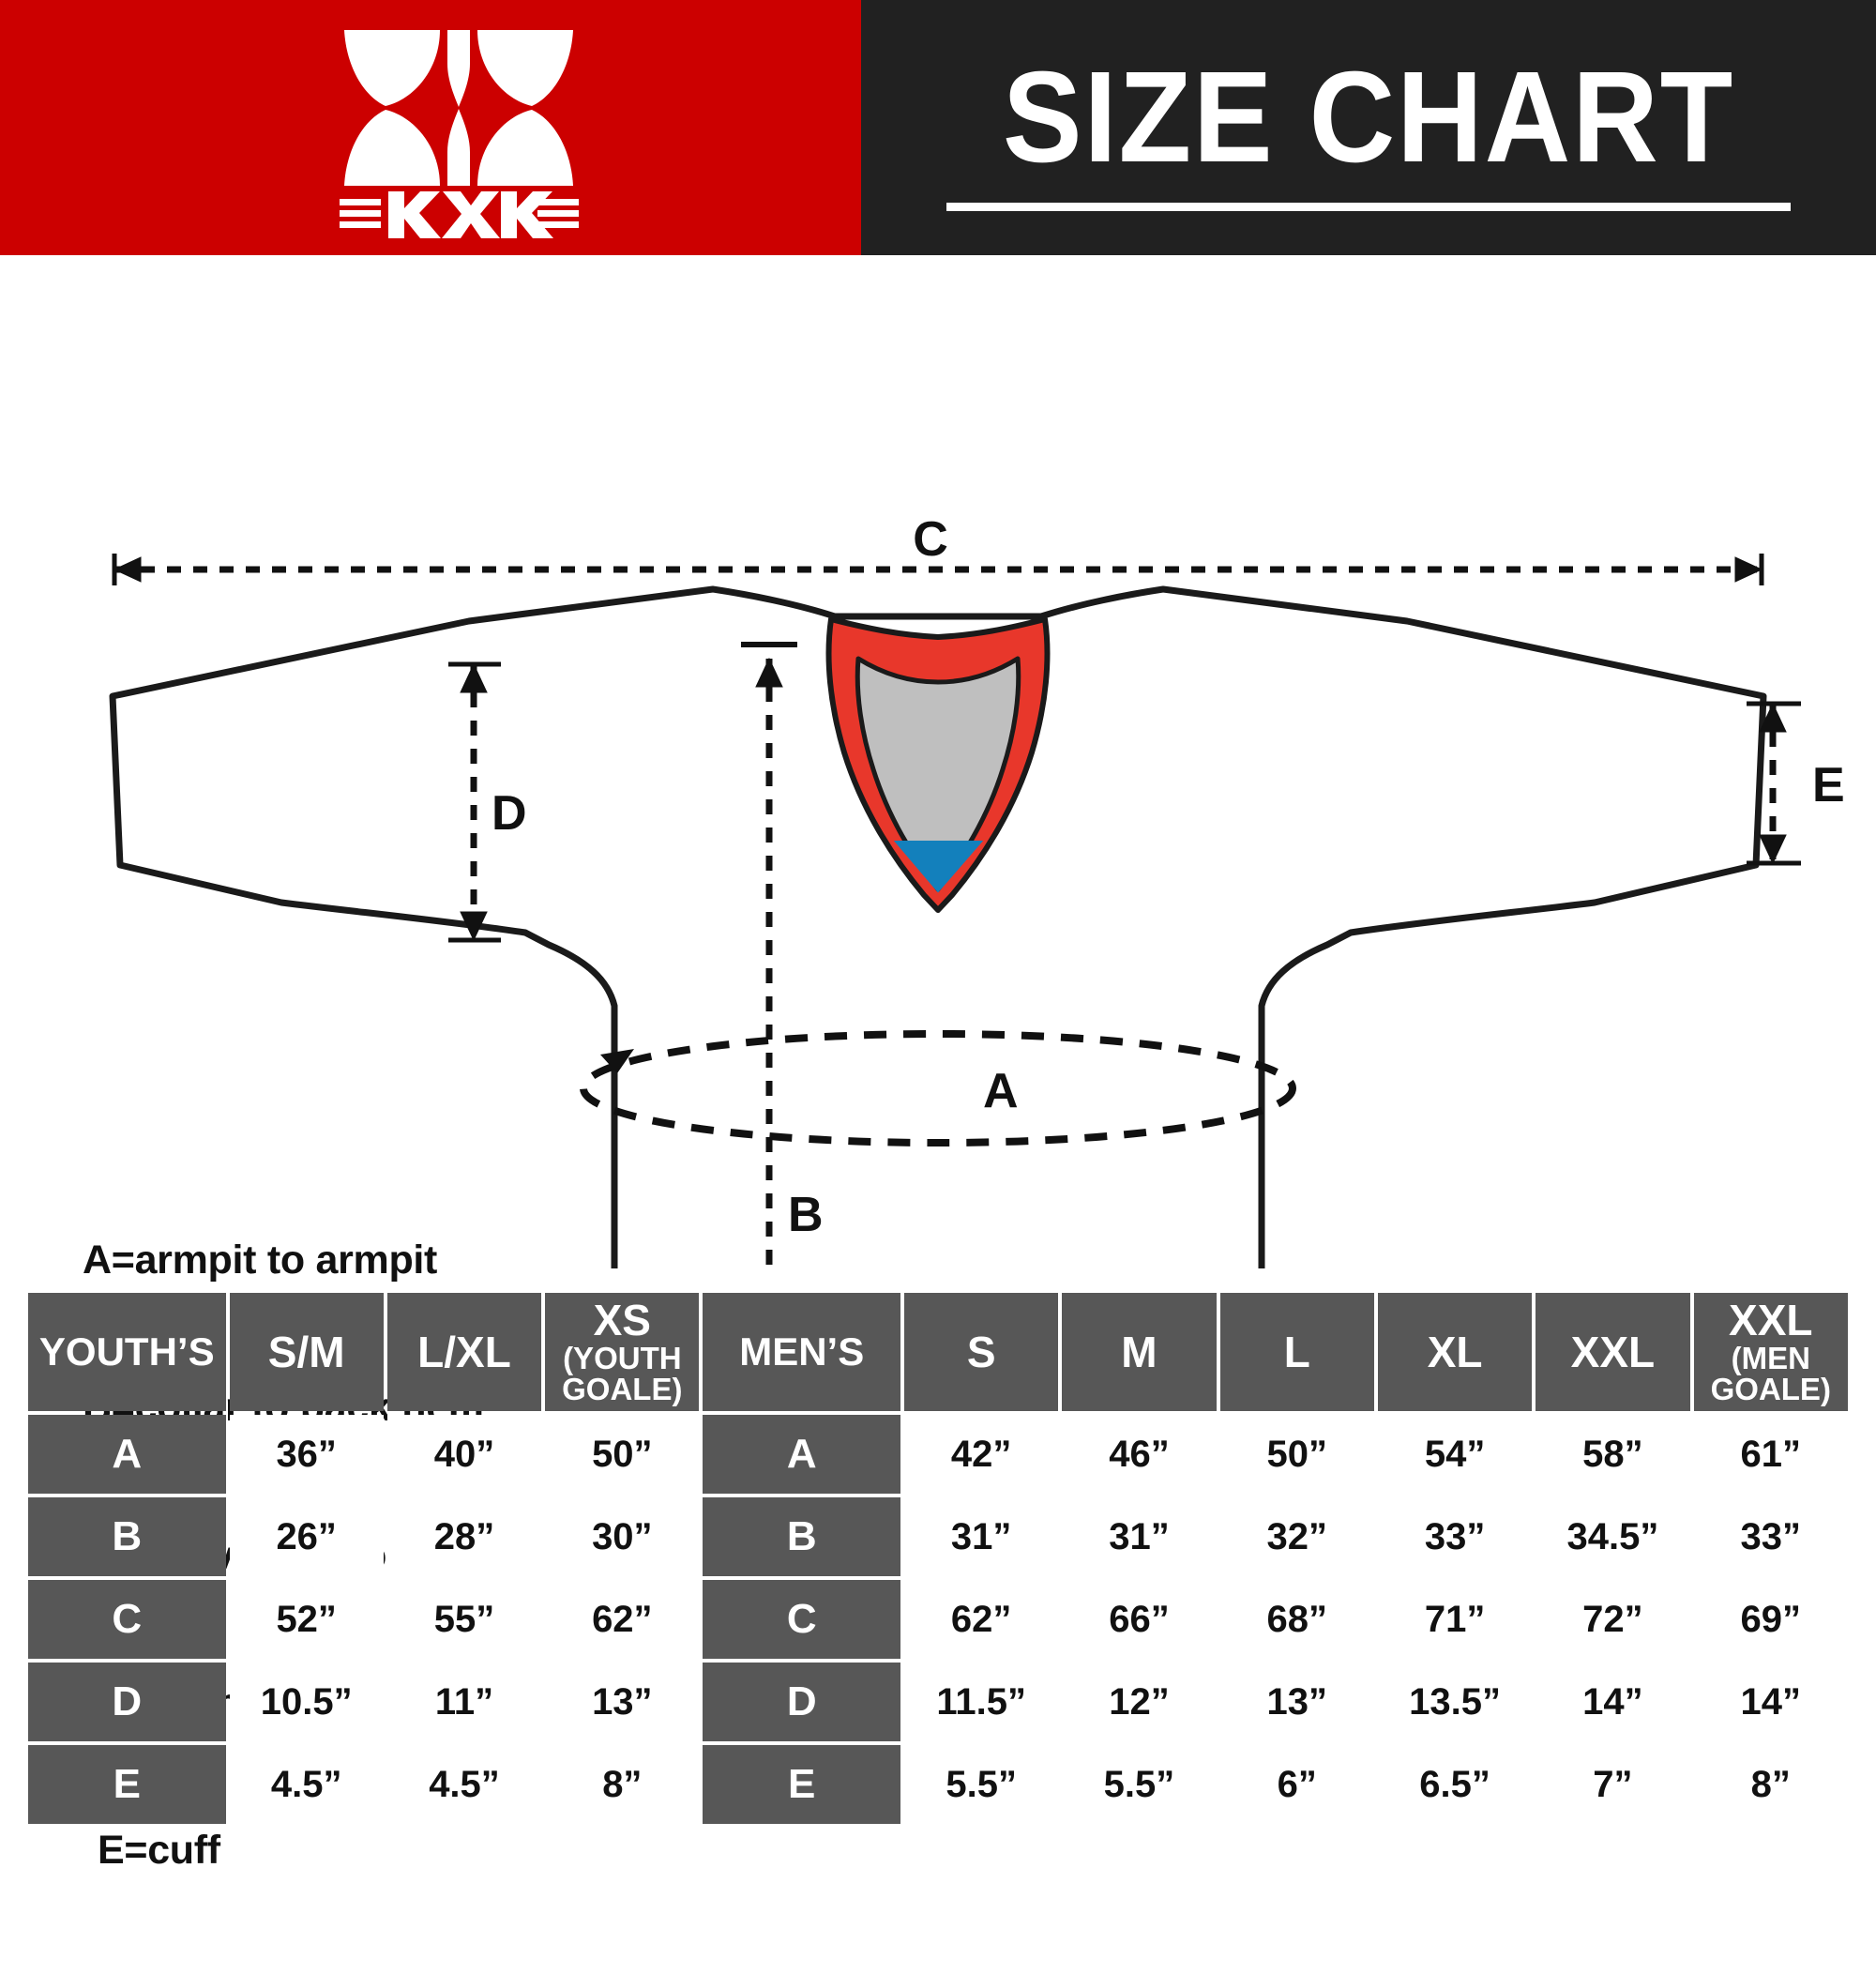 Image resolution: width=1876 pixels, height=1974 pixels. What do you see at coordinates (938, 774) in the screenshot?
I see `collar-inner-panel` at bounding box center [938, 774].